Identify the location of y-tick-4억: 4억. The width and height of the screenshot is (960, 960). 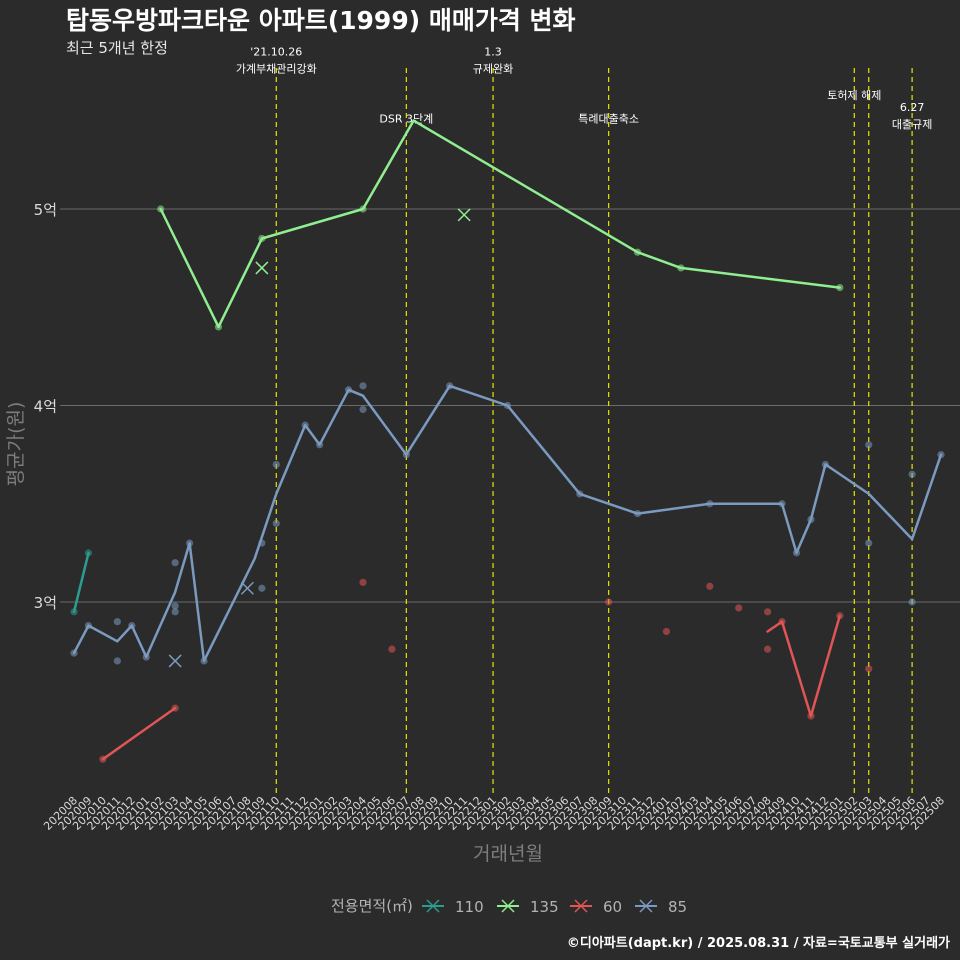
(45, 407).